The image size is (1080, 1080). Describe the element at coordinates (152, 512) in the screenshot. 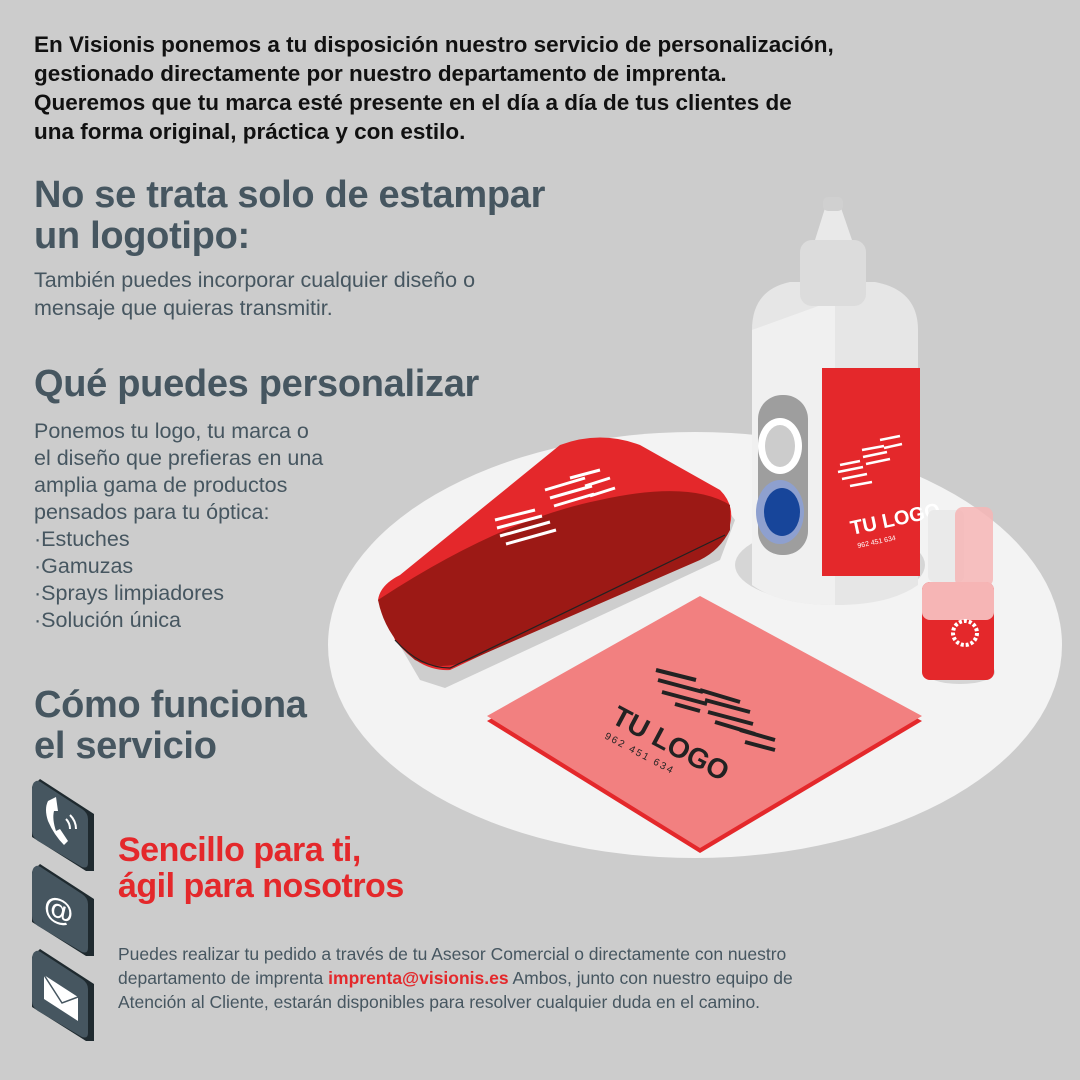

I see `body-line: pensados para tu óptica:` at that location.